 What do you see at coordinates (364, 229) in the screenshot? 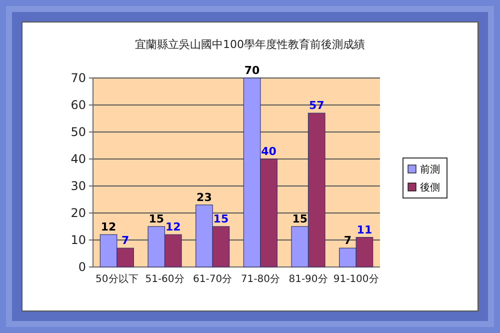
I see `data-label: 11` at bounding box center [364, 229].